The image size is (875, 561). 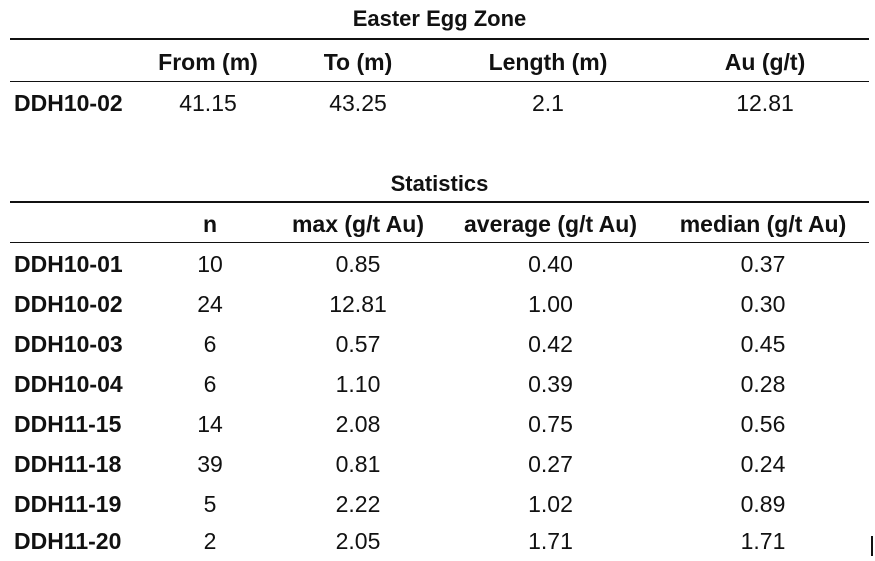 What do you see at coordinates (68, 344) in the screenshot?
I see `hole-id: DDH10-03` at bounding box center [68, 344].